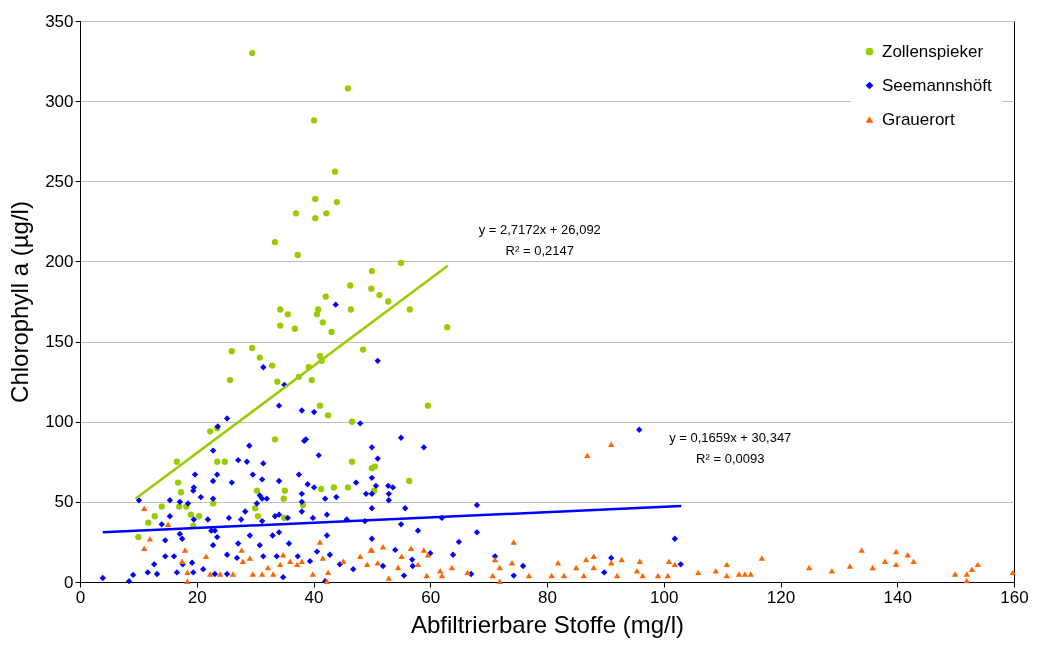 This screenshot has height=659, width=1046. What do you see at coordinates (431, 597) in the screenshot?
I see `x-tick-label: 60` at bounding box center [431, 597].